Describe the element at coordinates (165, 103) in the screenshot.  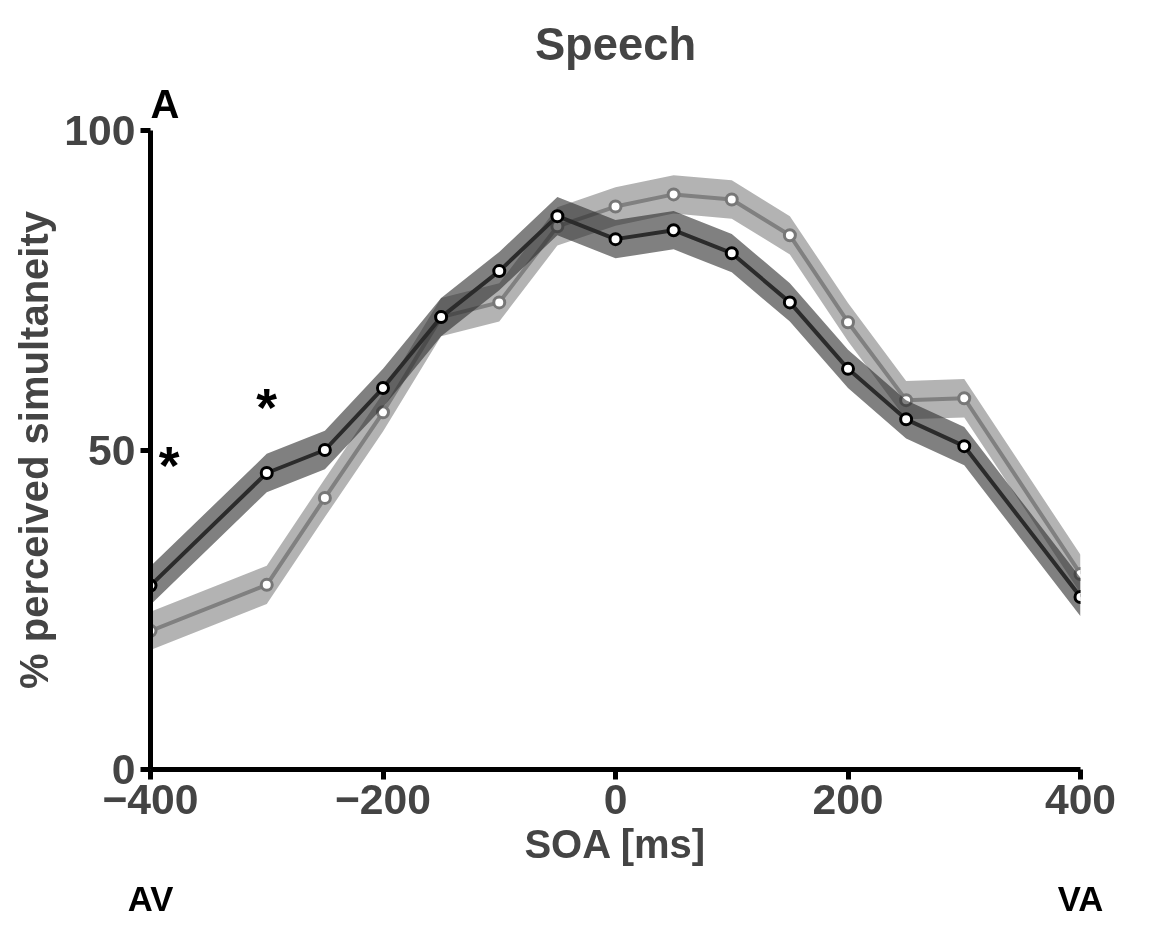
I see `text: A` at that location.